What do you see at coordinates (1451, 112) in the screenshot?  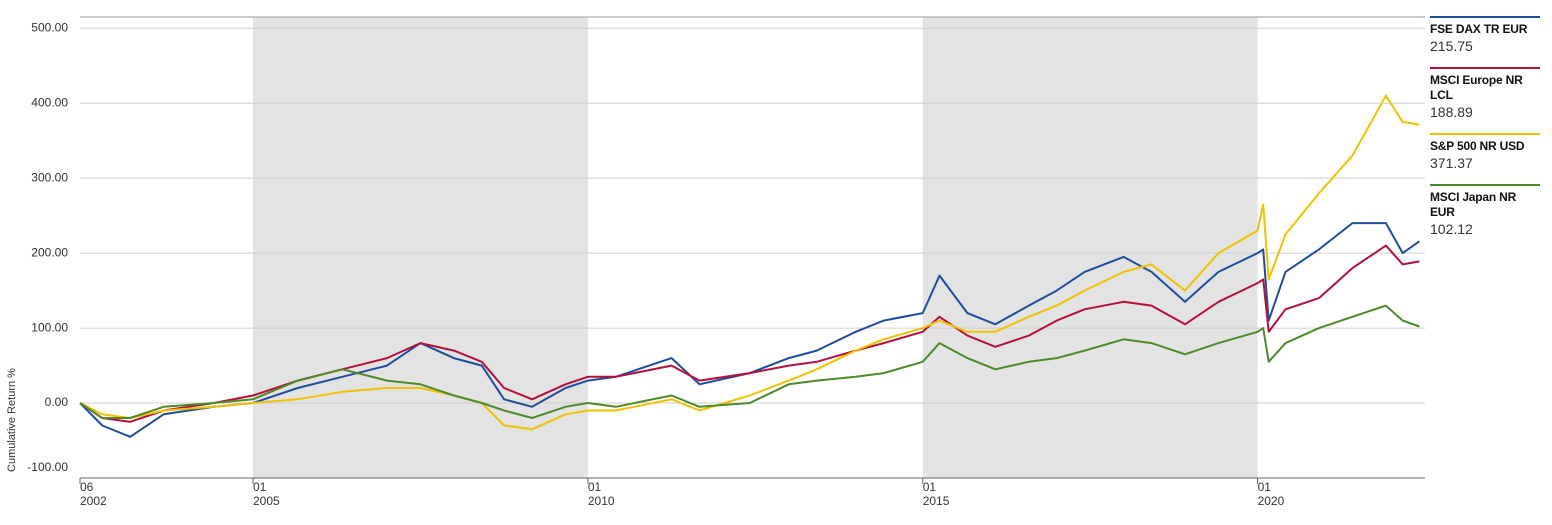 I see `legend-value: 188.89` at bounding box center [1451, 112].